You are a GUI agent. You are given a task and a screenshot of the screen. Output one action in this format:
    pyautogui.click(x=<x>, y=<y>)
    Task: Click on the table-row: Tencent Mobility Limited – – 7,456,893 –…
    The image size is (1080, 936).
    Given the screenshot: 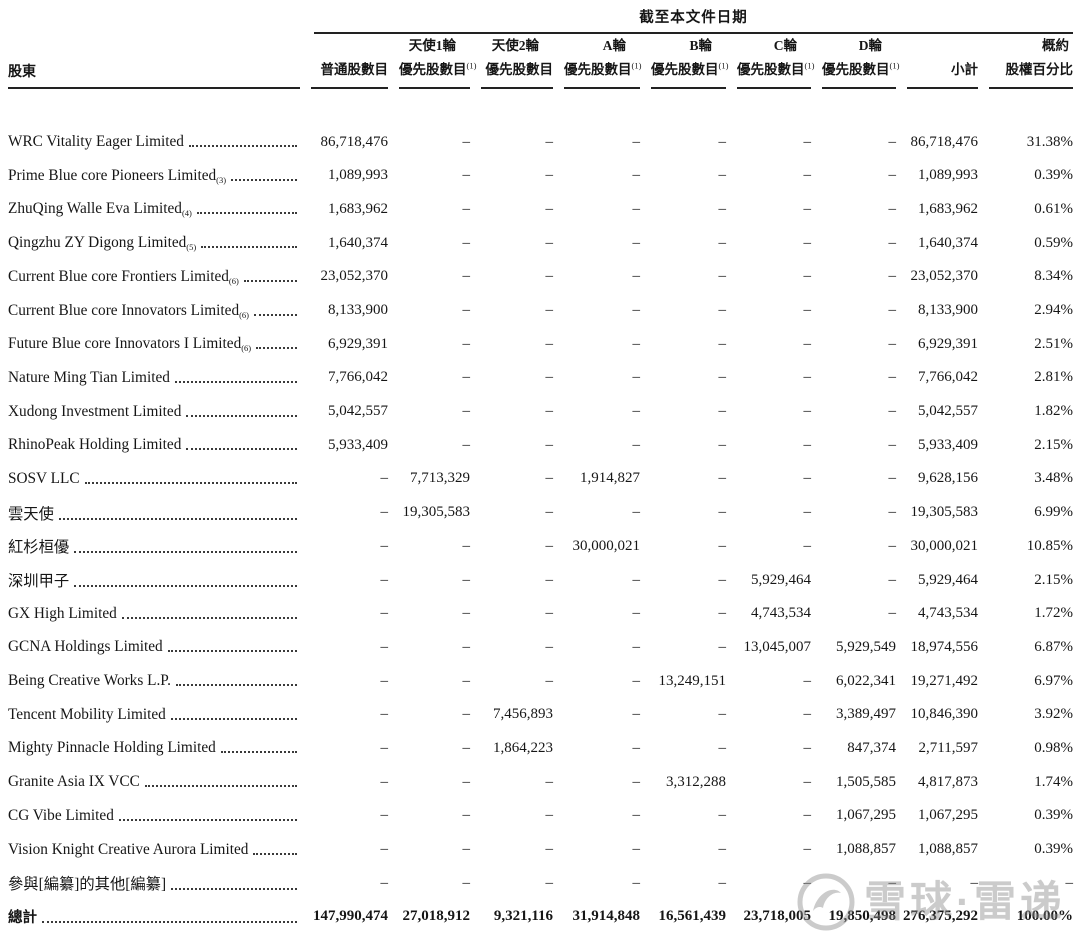 What is the action you would take?
    pyautogui.click(x=540, y=715)
    